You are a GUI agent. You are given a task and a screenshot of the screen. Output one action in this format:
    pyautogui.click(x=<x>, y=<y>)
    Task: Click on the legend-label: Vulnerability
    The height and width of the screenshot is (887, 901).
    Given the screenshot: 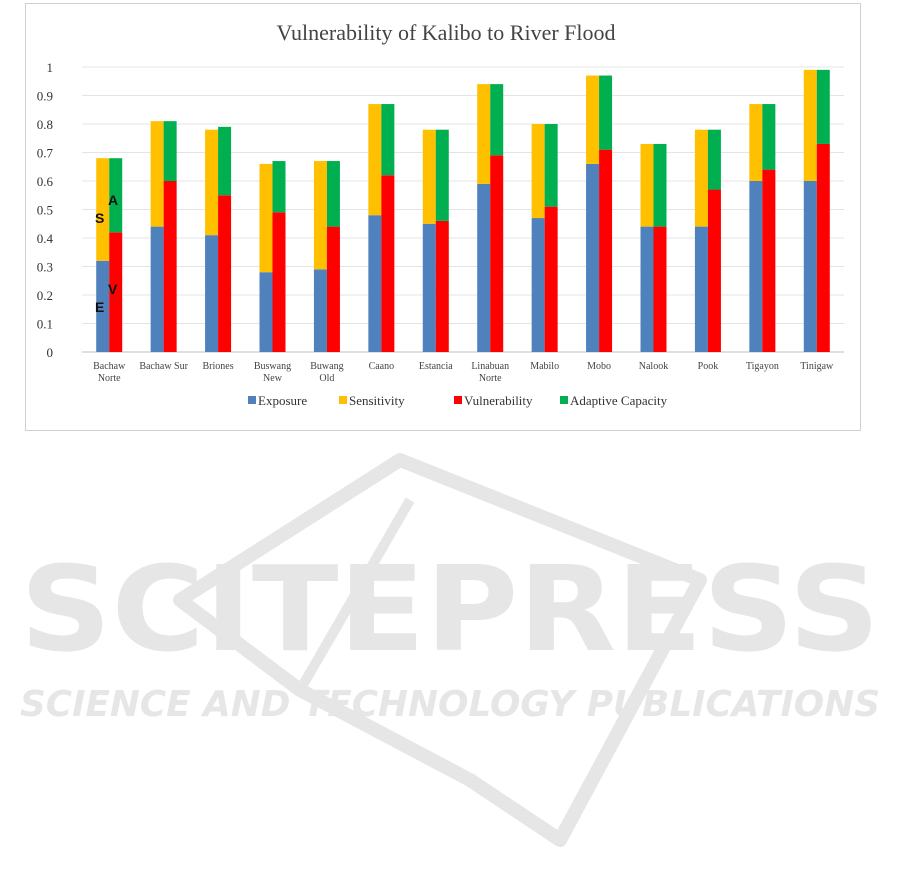 What is the action you would take?
    pyautogui.click(x=498, y=400)
    